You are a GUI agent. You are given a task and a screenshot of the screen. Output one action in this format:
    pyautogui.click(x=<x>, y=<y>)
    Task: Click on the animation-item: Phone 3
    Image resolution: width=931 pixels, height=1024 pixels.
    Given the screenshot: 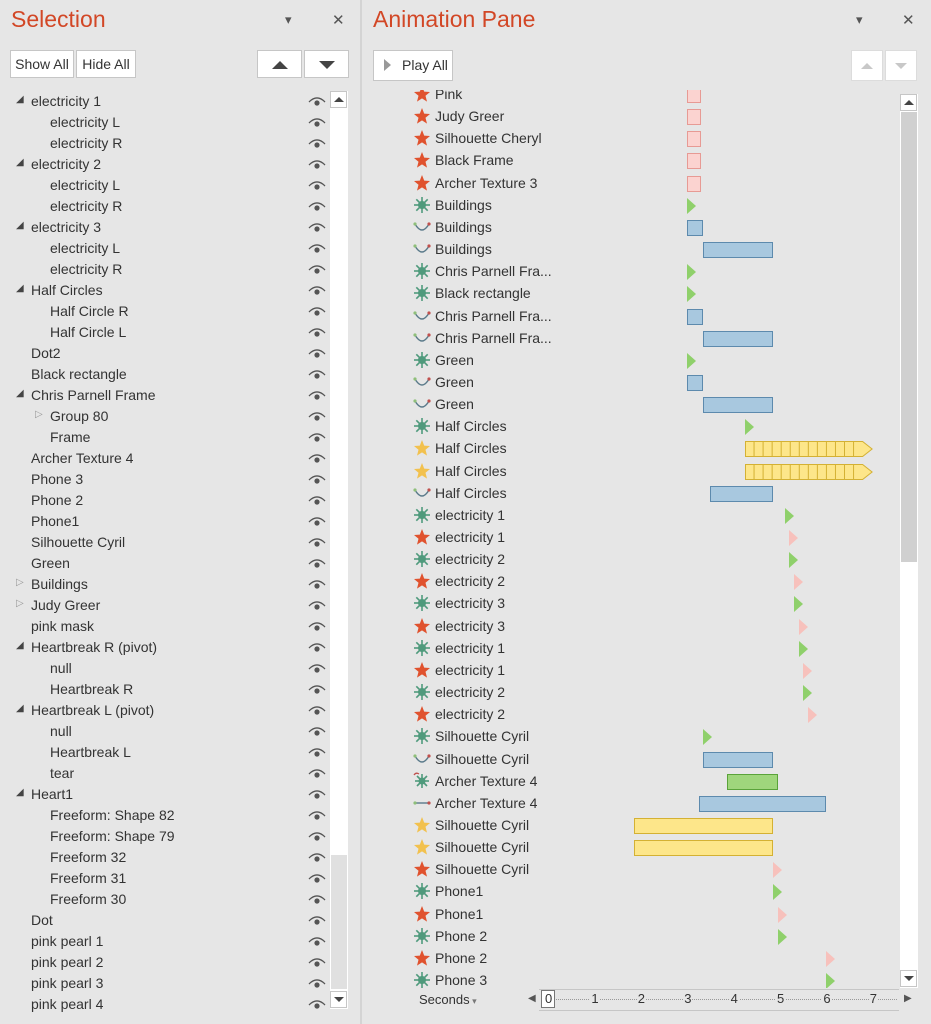 What is the action you would take?
    pyautogui.click(x=630, y=978)
    